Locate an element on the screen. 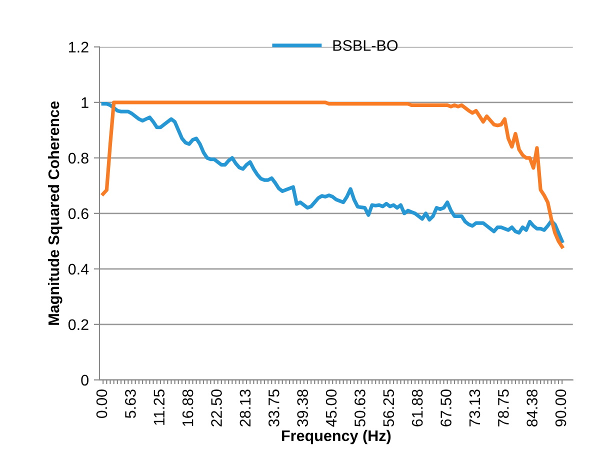 This screenshot has height=469, width=603. y-tick-label: 0.4 is located at coordinates (78, 269).